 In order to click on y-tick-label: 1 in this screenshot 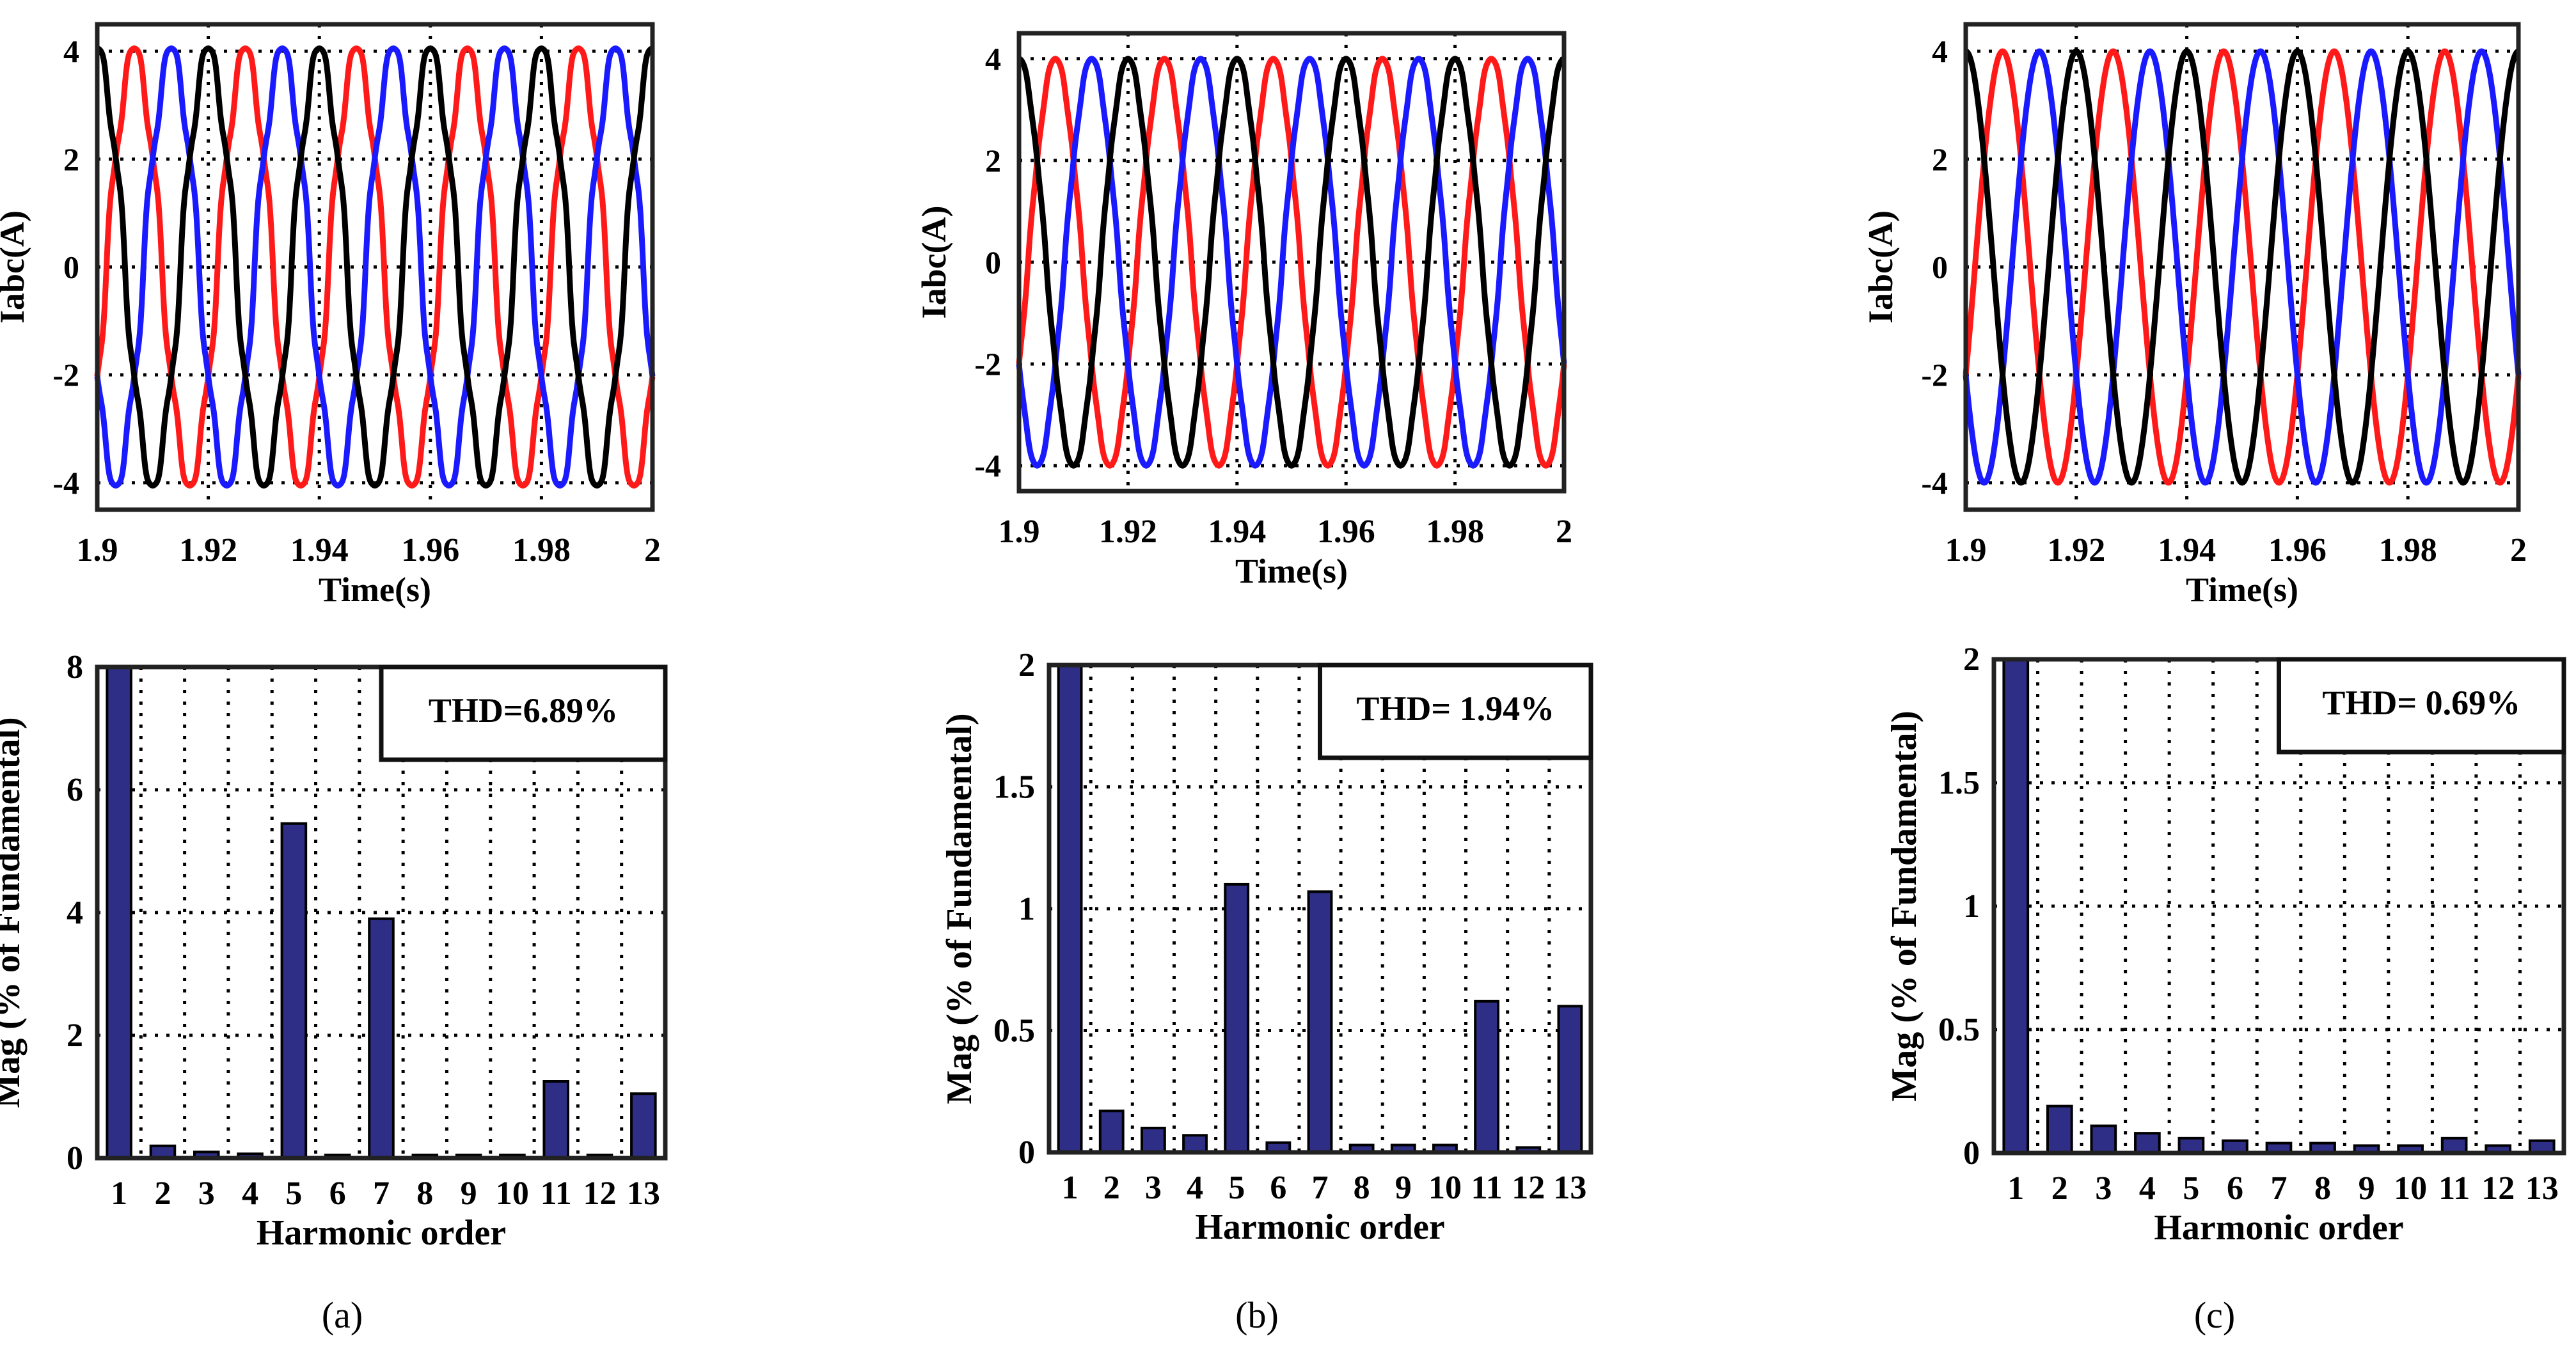, I will do `click(1971, 906)`.